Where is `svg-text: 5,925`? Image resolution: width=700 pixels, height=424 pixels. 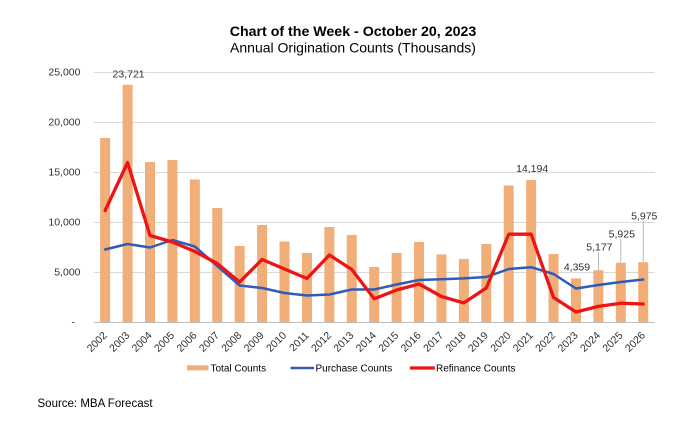
svg-text: 5,925 is located at coordinates (622, 235).